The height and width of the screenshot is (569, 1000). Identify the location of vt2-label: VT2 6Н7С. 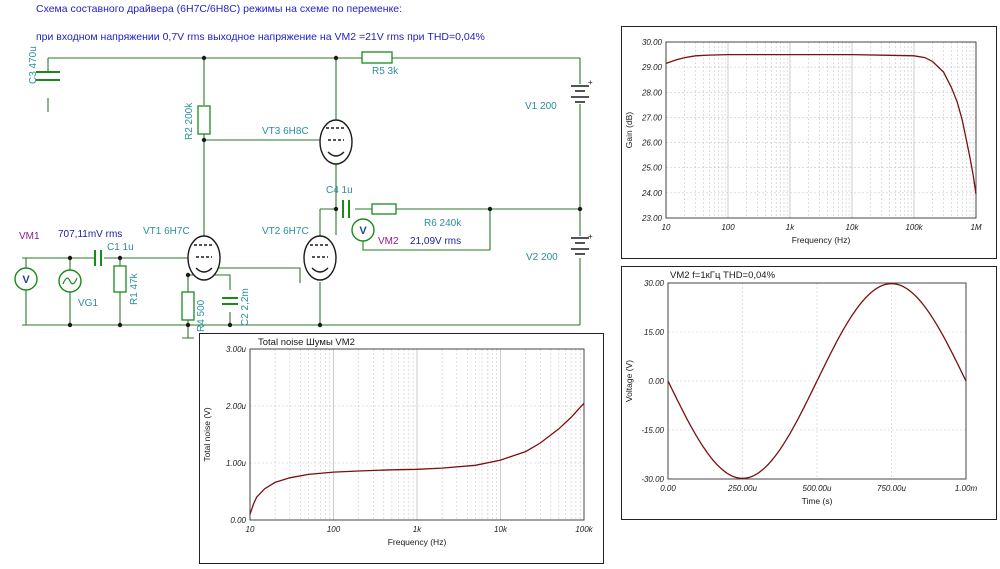
(285, 231).